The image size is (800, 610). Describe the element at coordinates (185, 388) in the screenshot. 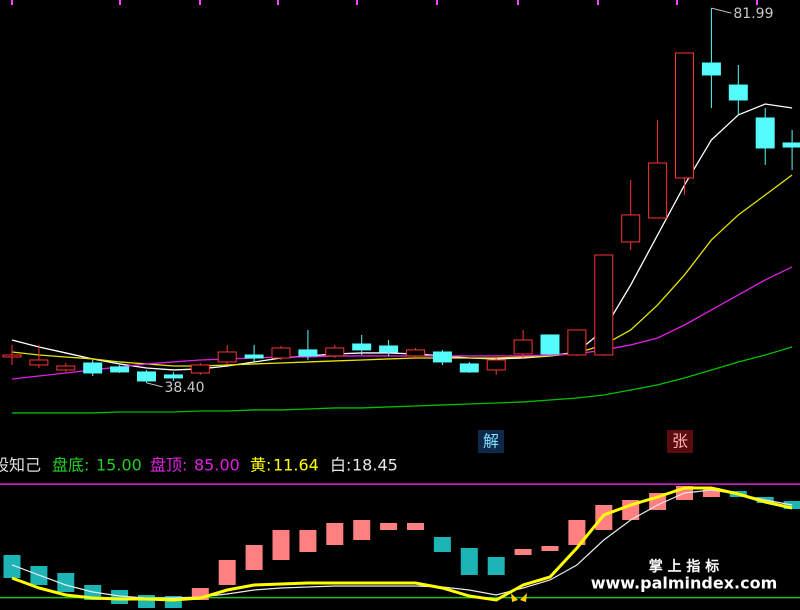

I see `low-marker: 38.40` at that location.